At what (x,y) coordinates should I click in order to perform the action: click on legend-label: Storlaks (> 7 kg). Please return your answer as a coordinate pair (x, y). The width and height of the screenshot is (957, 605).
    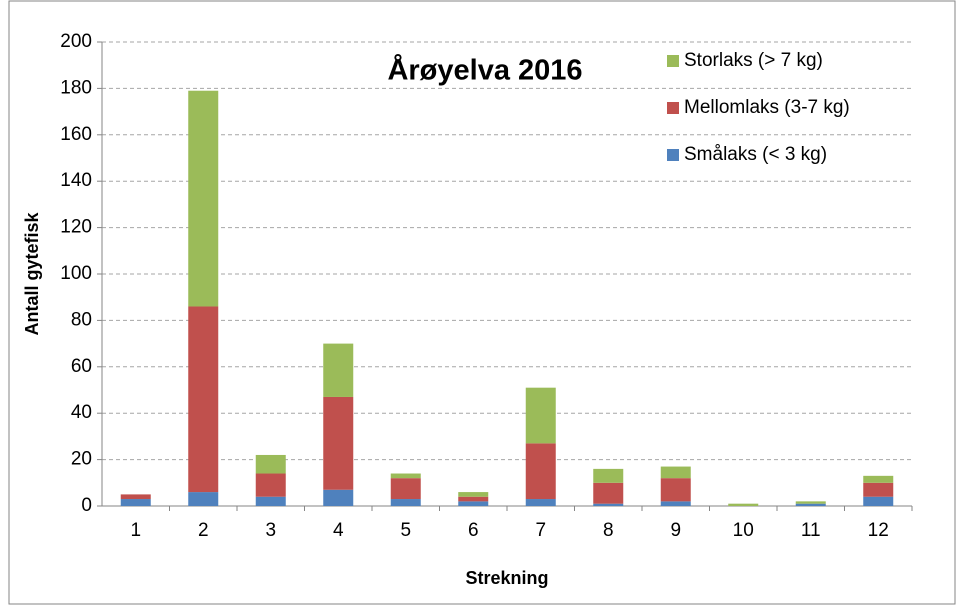
    Looking at the image, I should click on (753, 60).